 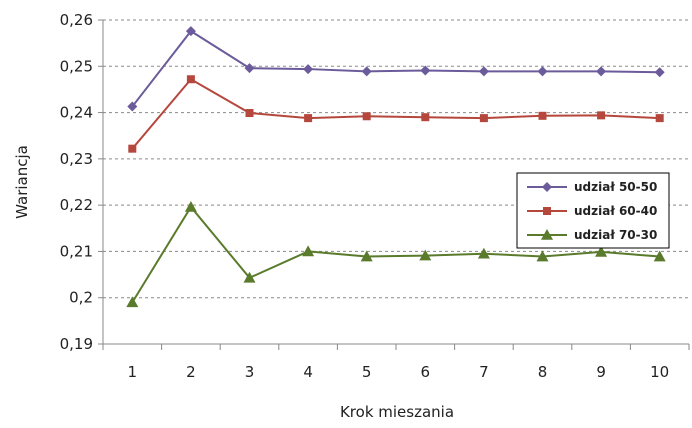 What do you see at coordinates (484, 372) in the screenshot?
I see `x-tick-label: 7` at bounding box center [484, 372].